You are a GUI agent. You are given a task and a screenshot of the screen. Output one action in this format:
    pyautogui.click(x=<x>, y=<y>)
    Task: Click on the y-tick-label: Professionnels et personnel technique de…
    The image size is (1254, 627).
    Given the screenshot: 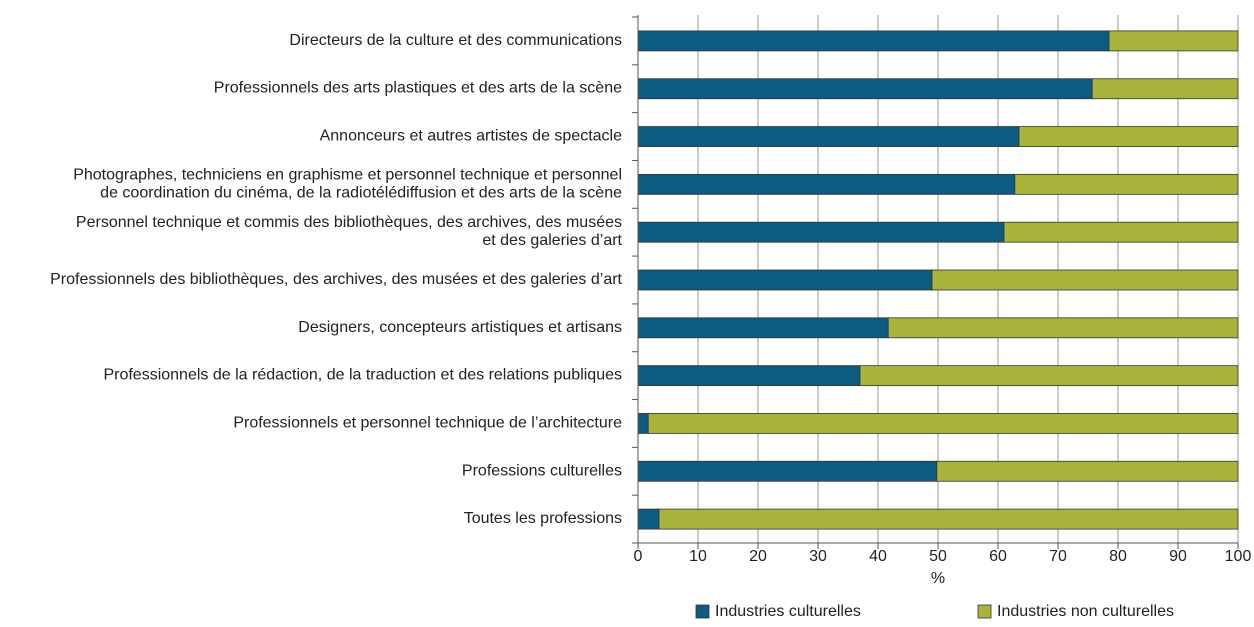 What is the action you would take?
    pyautogui.click(x=427, y=423)
    